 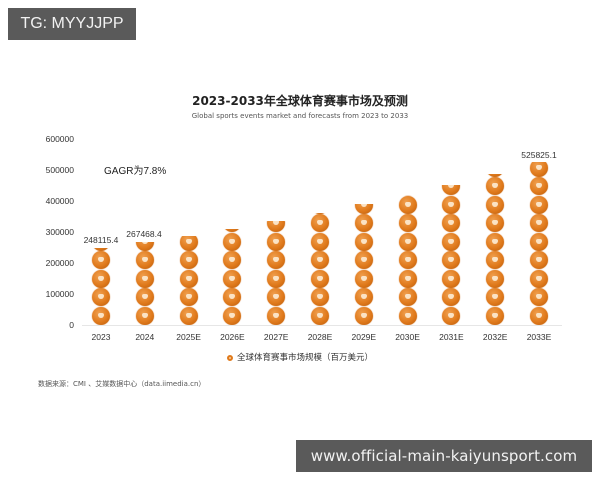 I want to click on y-tick-label: 400000, so click(x=59, y=201).